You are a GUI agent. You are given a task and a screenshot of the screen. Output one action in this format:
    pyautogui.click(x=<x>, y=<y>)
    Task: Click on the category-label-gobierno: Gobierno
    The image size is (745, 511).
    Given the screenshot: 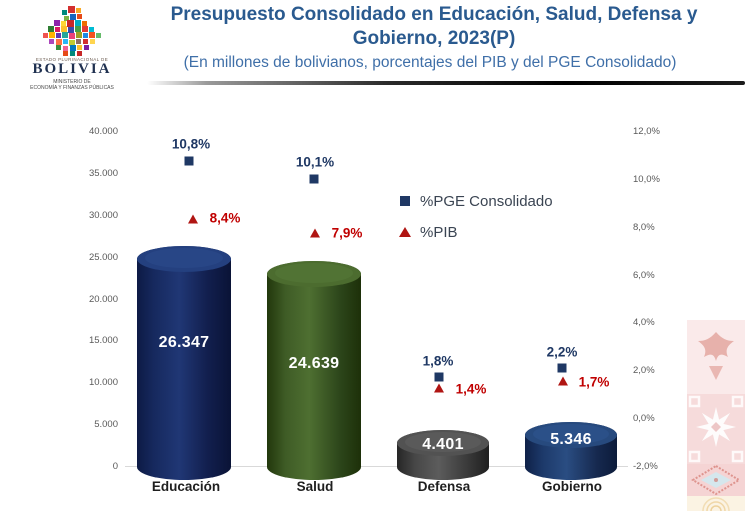 What is the action you would take?
    pyautogui.click(x=572, y=486)
    